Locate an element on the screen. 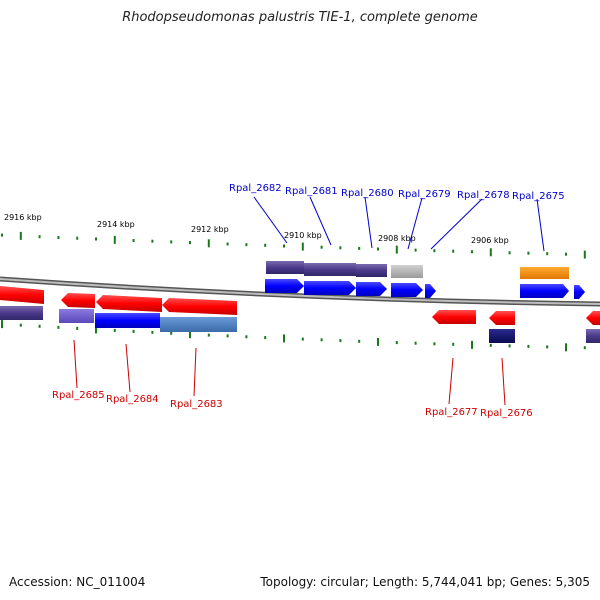 The image size is (600, 600). gene-label-rpal-2683: Rpal_2683 is located at coordinates (196, 404).